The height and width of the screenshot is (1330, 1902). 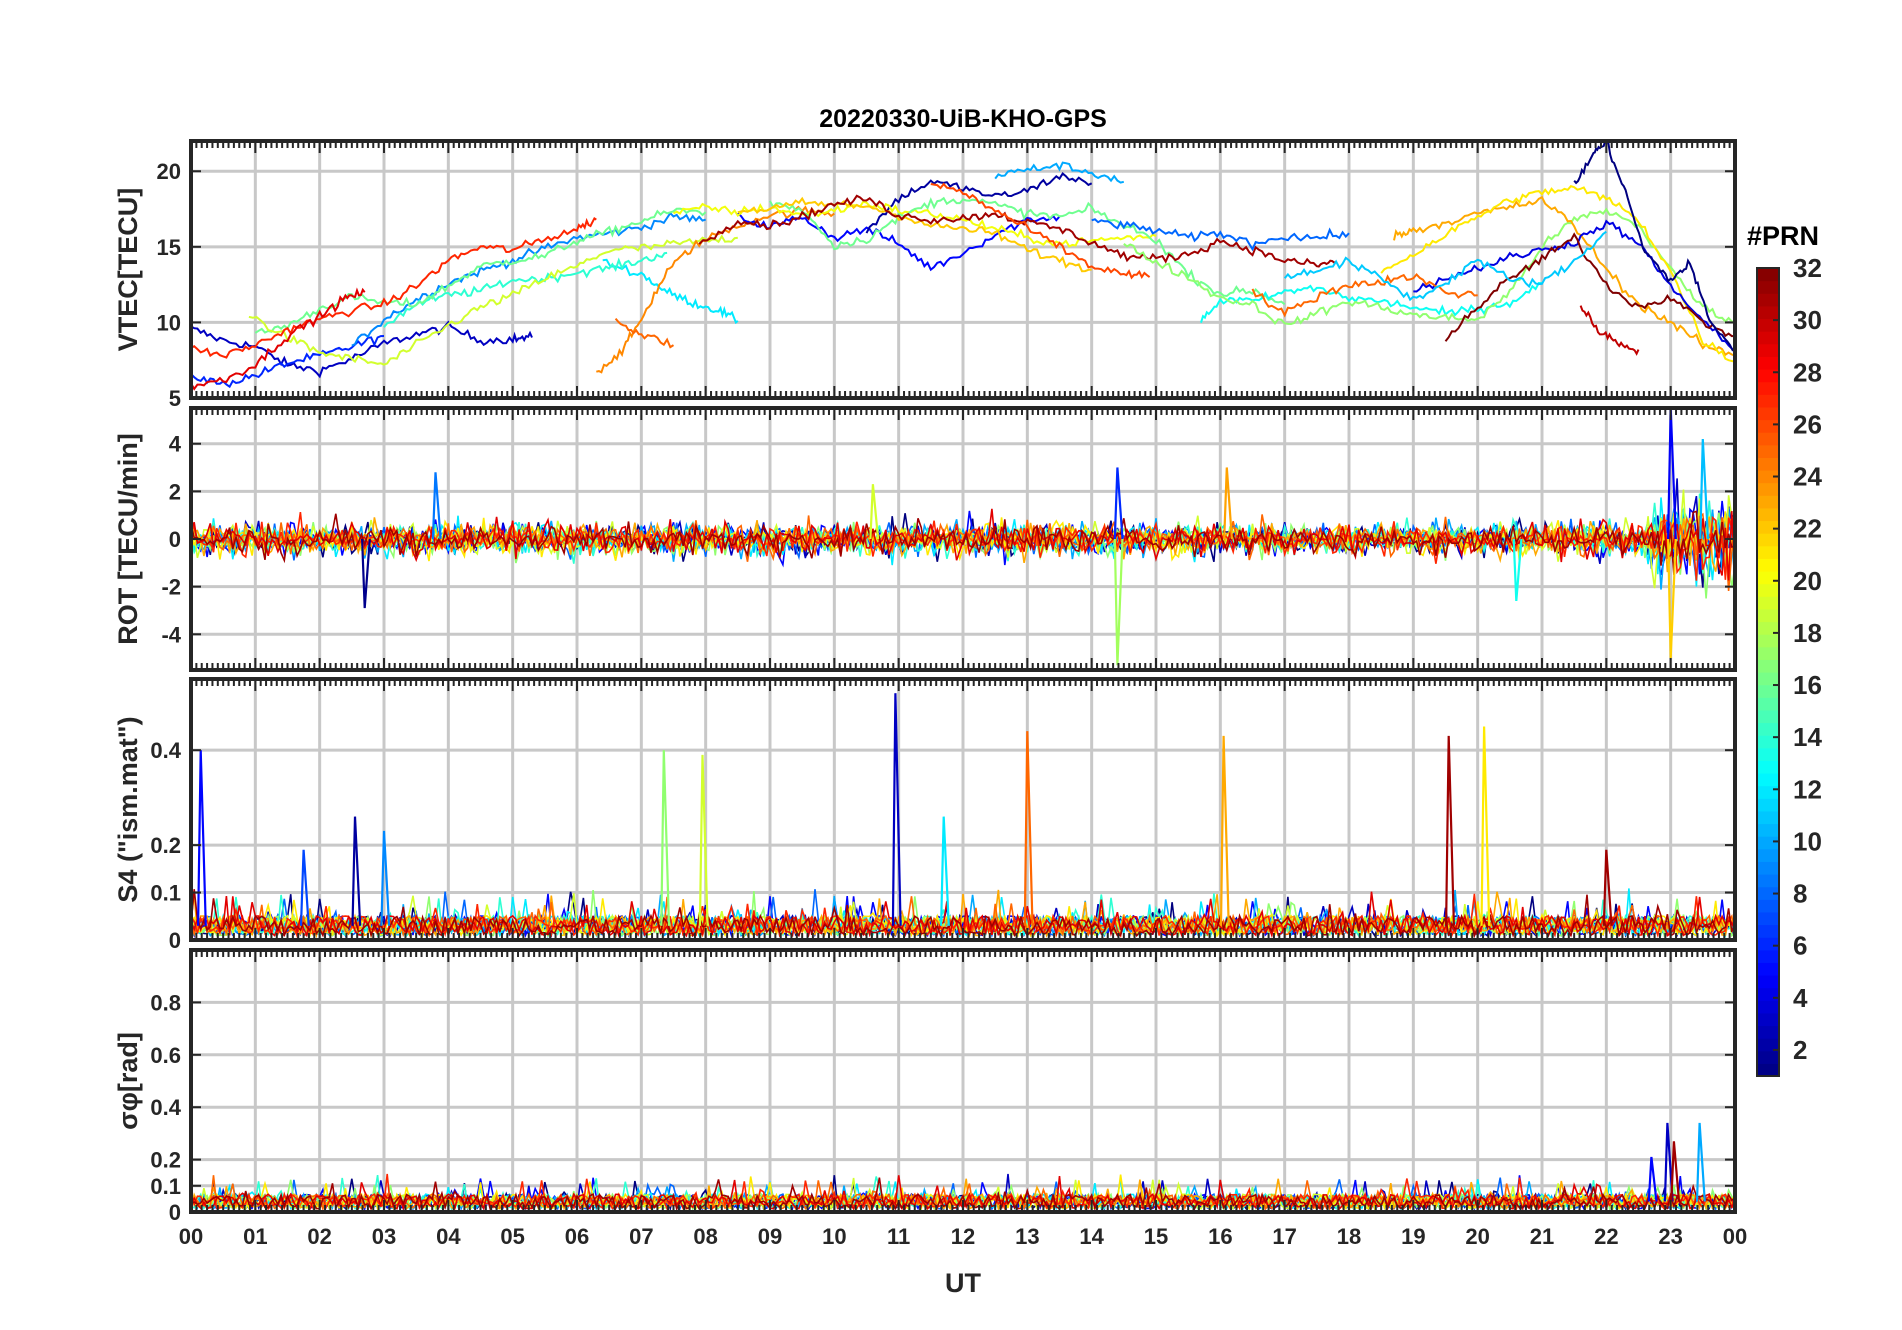 What do you see at coordinates (1807, 268) in the screenshot?
I see `colorbar-tick-label: 32` at bounding box center [1807, 268].